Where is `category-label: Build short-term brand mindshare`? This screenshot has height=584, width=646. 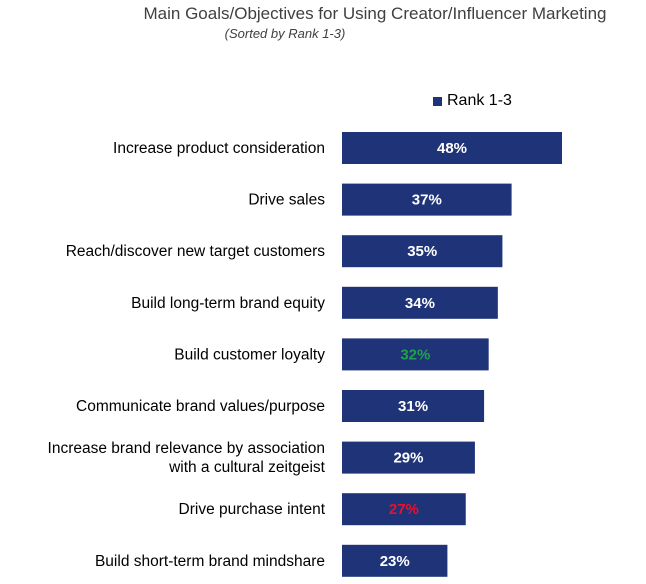
category-label: Build short-term brand mindshare is located at coordinates (210, 561).